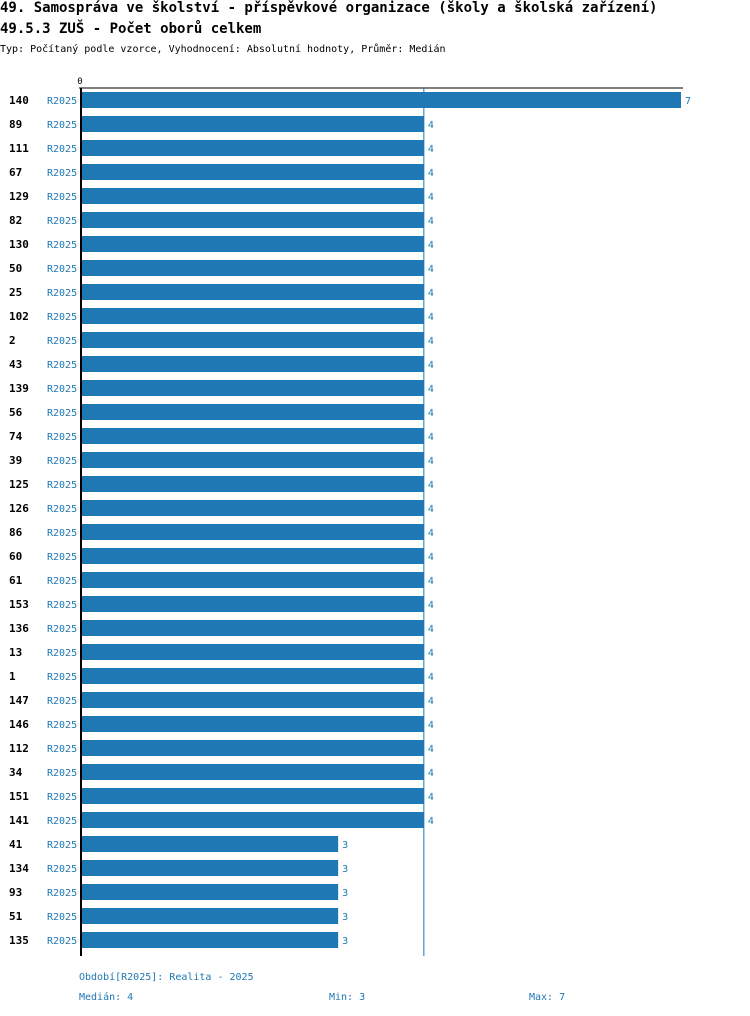 The height and width of the screenshot is (1016, 750). Describe the element at coordinates (19, 628) in the screenshot. I see `category-label: 136` at that location.